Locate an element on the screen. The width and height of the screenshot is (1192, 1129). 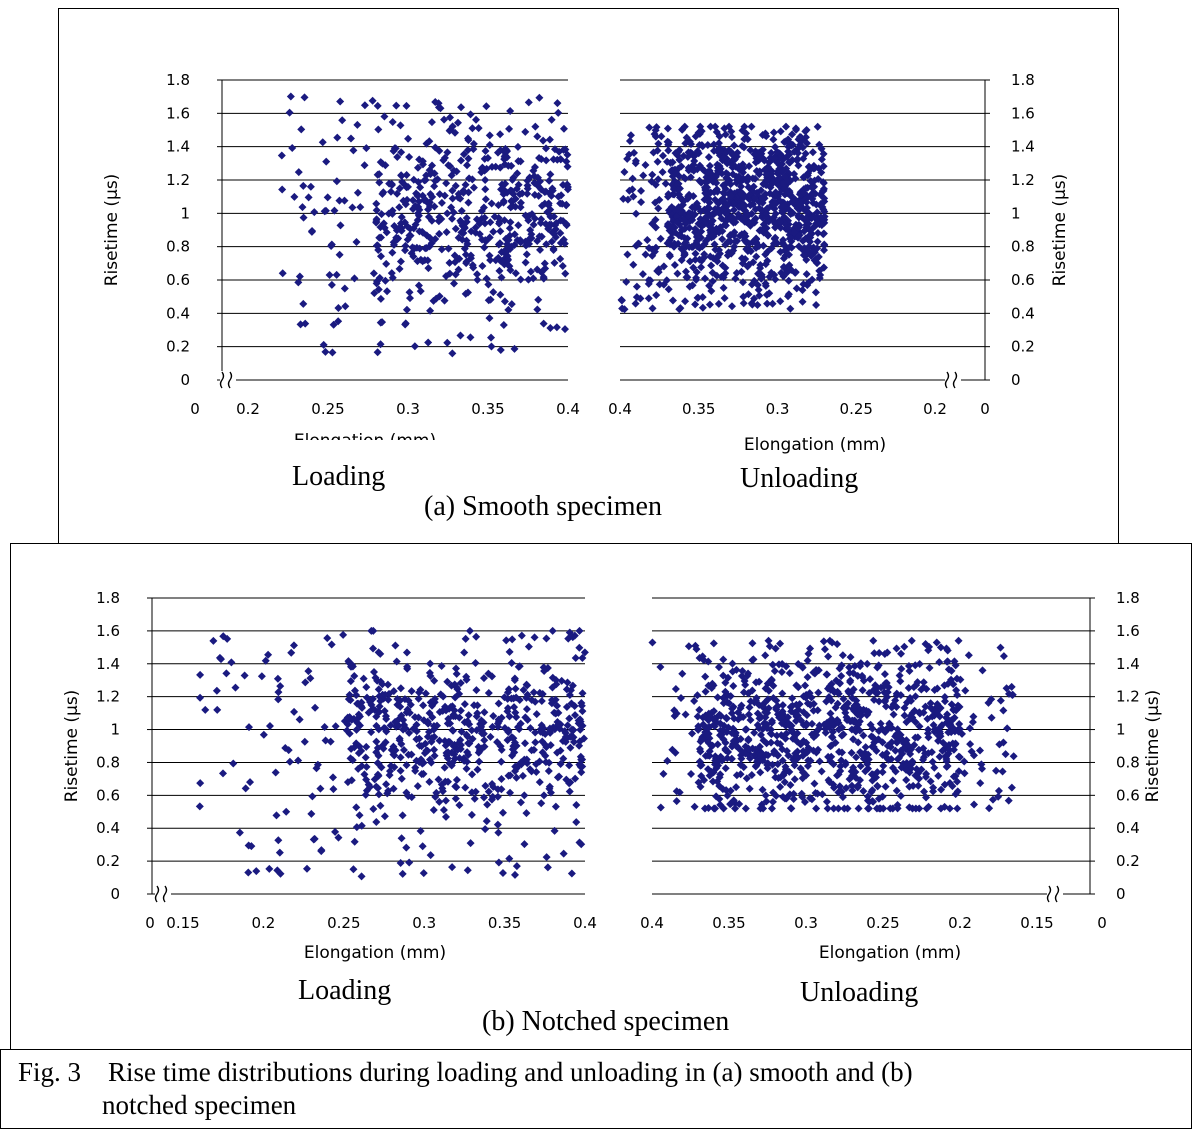
x-tick-label: 0.15 is located at coordinates (182, 923).